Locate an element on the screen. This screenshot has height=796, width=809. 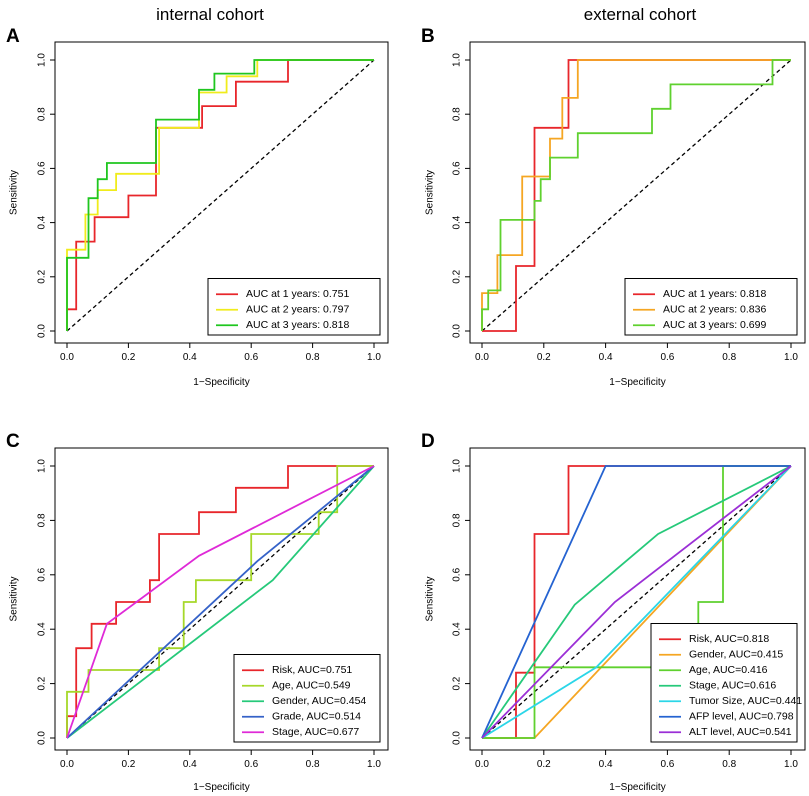
legend-box-p2 is located at coordinates (307, 698).